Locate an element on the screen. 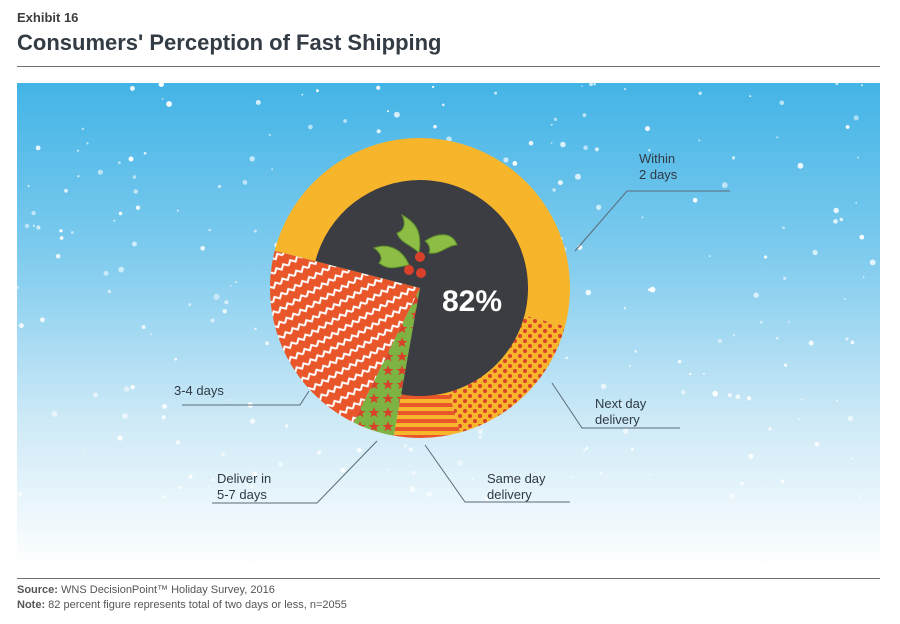 Image resolution: width=900 pixels, height=624 pixels. title-divider is located at coordinates (448, 66).